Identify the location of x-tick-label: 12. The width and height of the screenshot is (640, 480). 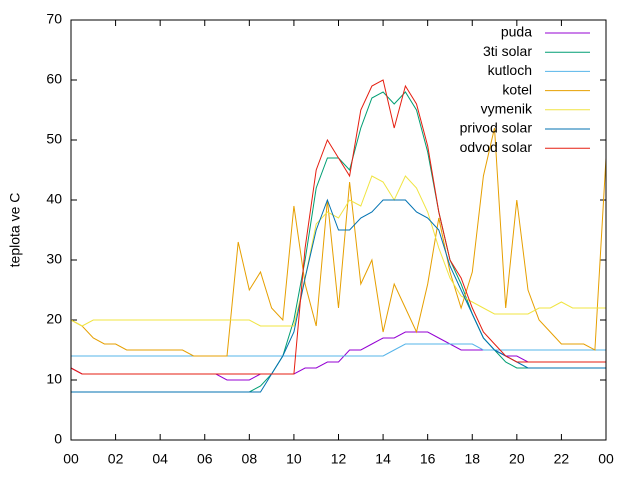
(339, 459).